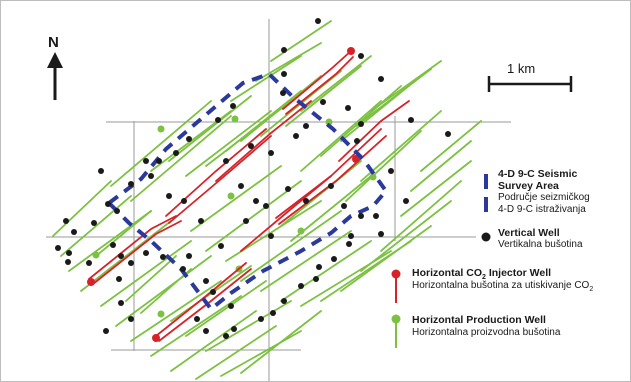 The height and width of the screenshot is (382, 631). I want to click on legend-injector-title: Horizontal CO2 Injector Well, so click(482, 274).